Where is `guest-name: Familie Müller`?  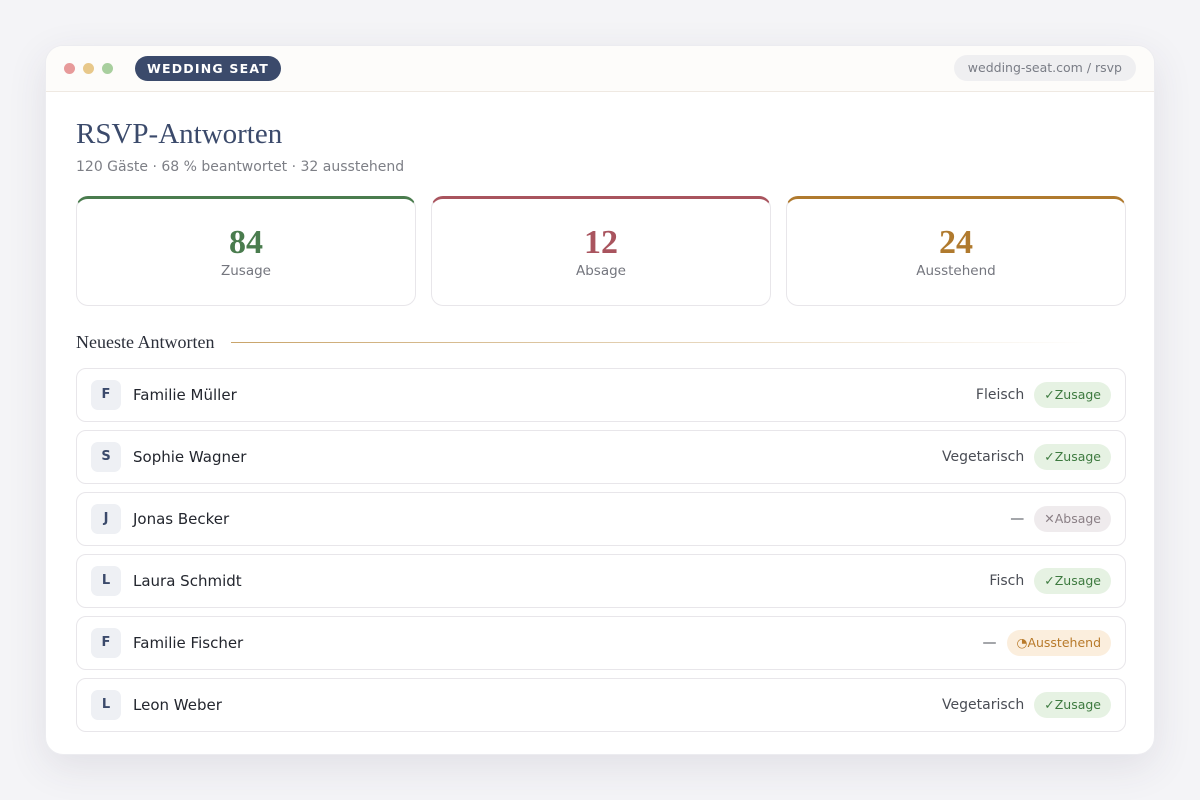 guest-name: Familie Müller is located at coordinates (185, 395).